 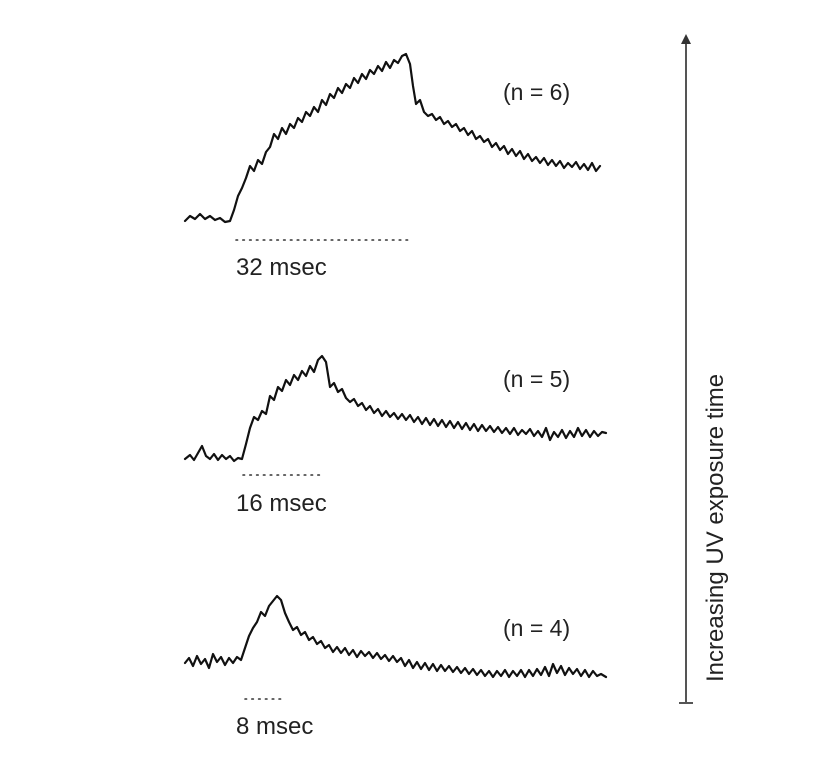 I want to click on uv-exposure-axis: Increasing UV exposure time, so click(x=704, y=369).